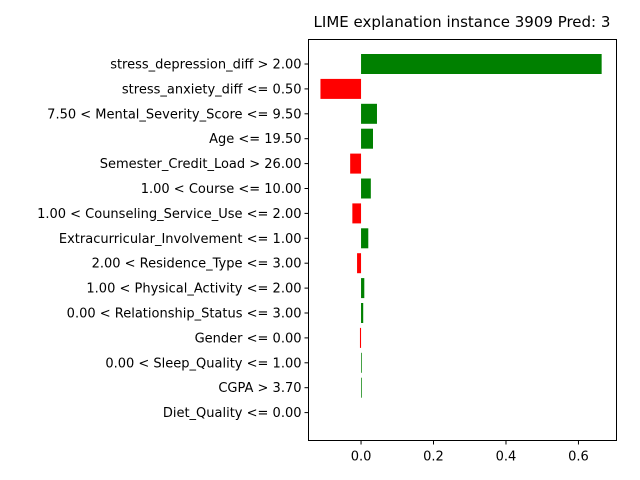 This screenshot has height=480, width=640. Describe the element at coordinates (248, 338) in the screenshot. I see `y-tick-label: Gender <= 0.00` at that location.